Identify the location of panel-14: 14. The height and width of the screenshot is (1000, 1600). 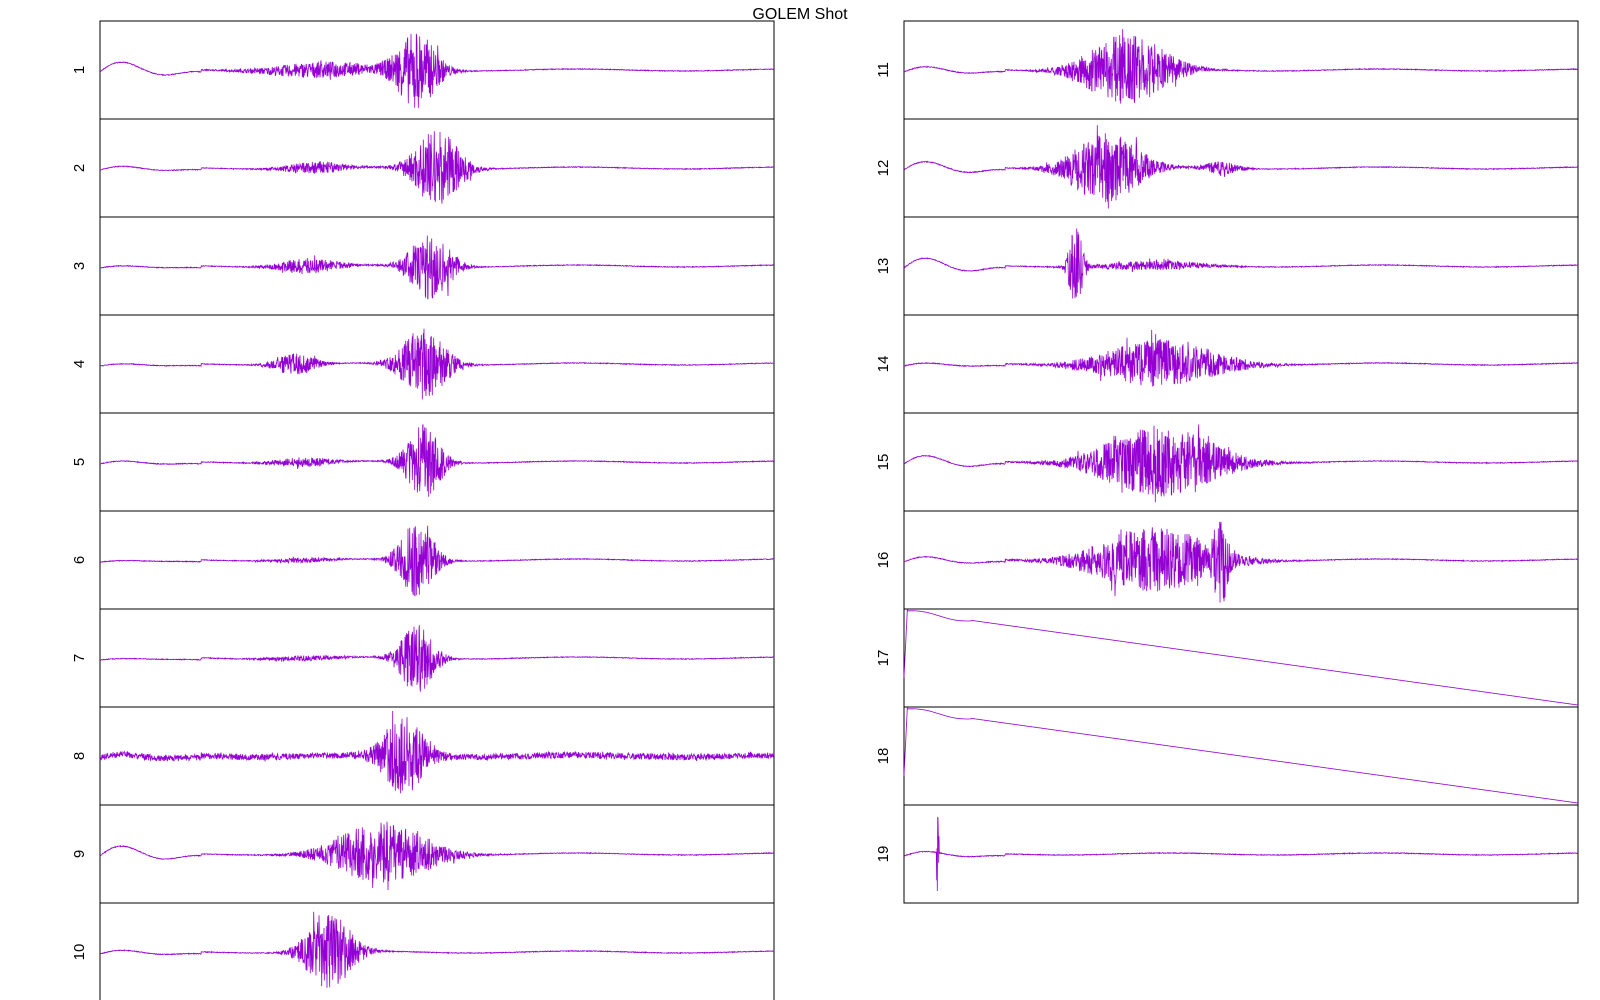
(1227, 364).